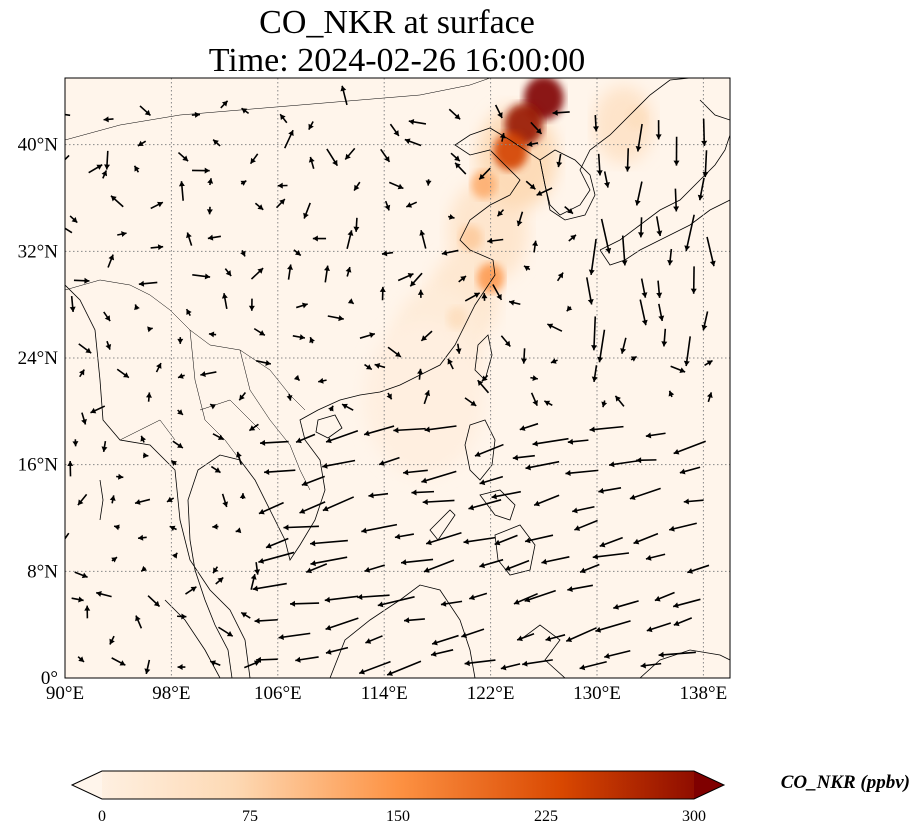  Describe the element at coordinates (250, 816) in the screenshot. I see `colorbar-tick-label: 75` at that location.